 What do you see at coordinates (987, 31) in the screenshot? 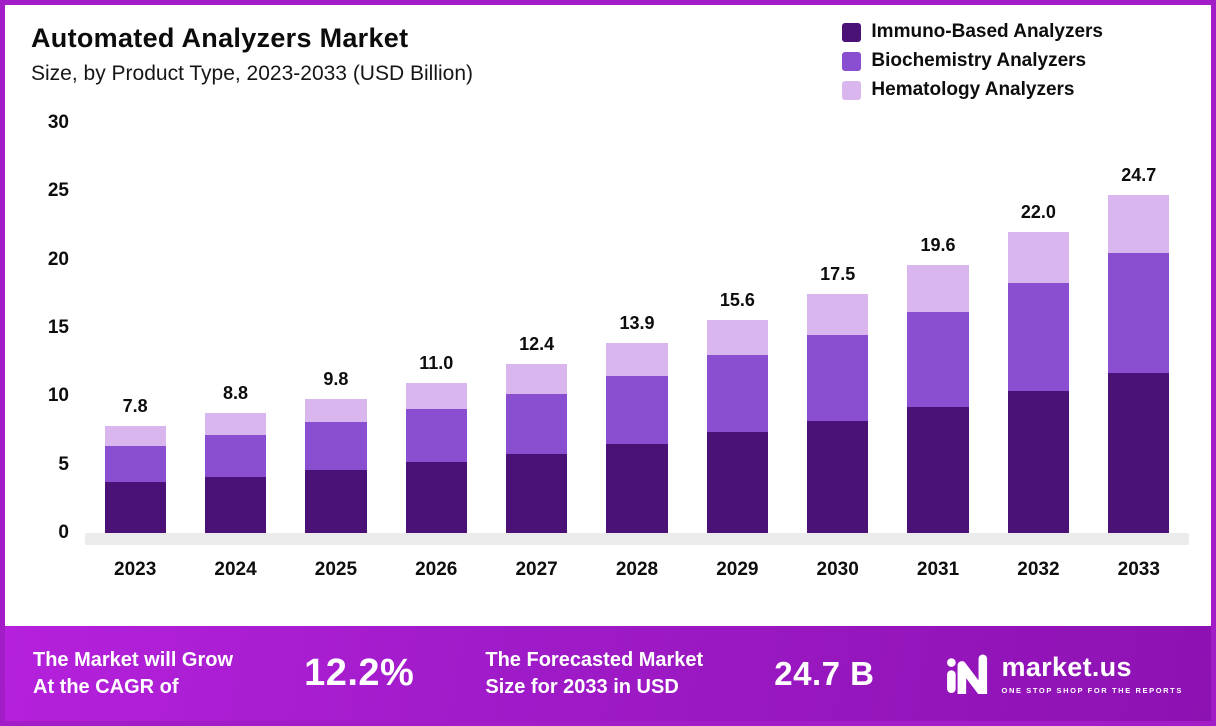
I see `legend-label: Immuno-Based Analyzers` at bounding box center [987, 31].